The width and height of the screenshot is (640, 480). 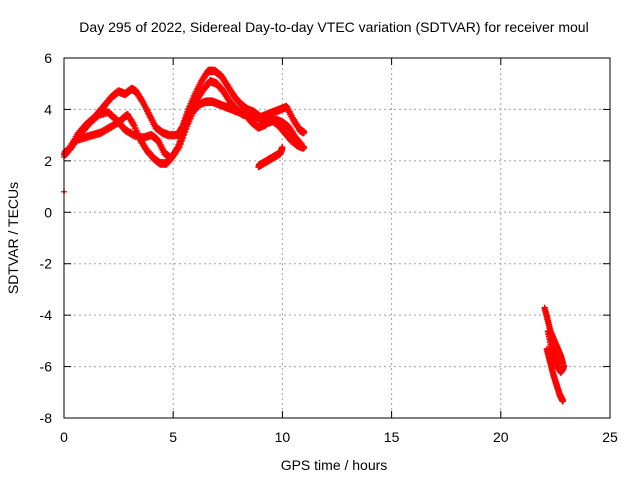 I want to click on y-tick-label: 0, so click(x=48, y=212).